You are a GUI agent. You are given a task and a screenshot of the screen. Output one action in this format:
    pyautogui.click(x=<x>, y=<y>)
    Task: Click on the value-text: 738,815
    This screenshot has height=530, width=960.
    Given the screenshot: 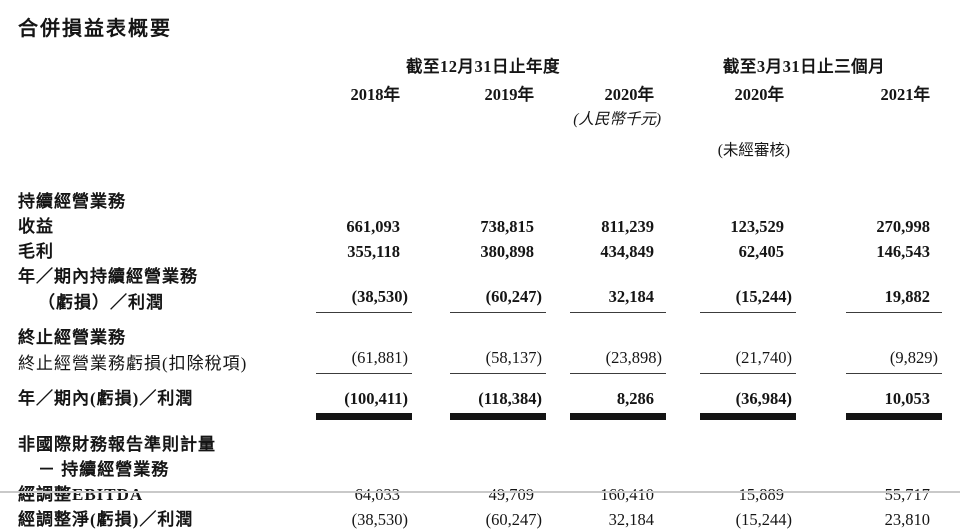 What is the action you would take?
    pyautogui.click(x=507, y=226)
    